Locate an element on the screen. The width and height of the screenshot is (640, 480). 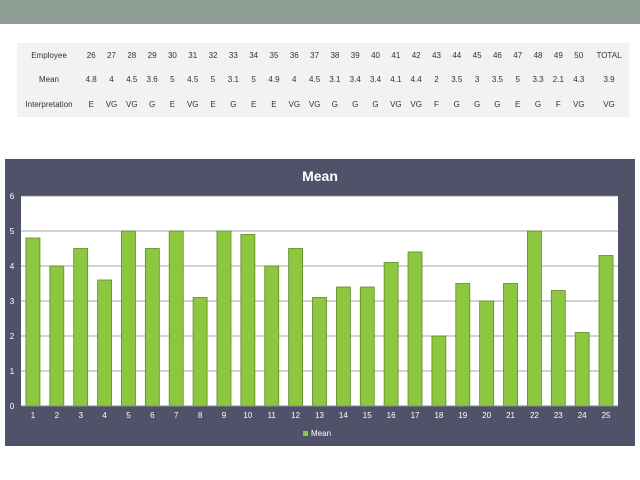
x-tick-label: 9 is located at coordinates (224, 415).